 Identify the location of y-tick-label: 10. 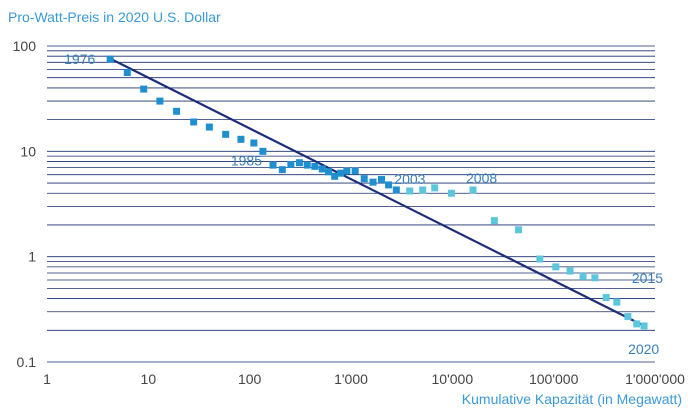
(28, 151).